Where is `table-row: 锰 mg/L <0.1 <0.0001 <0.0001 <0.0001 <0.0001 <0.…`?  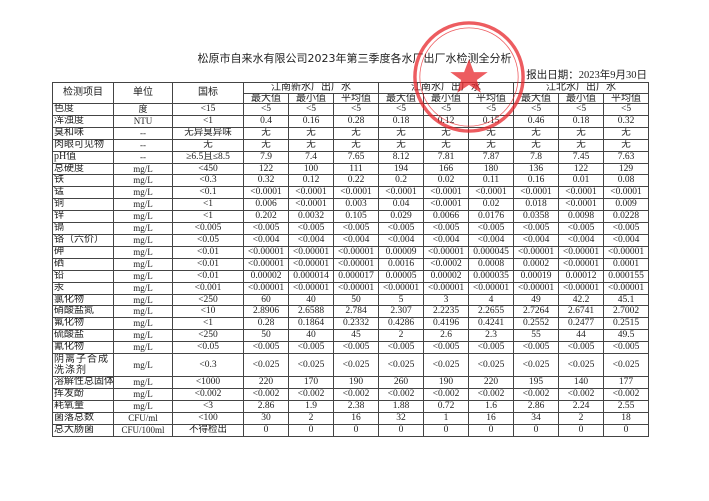
table-row: 锰 mg/L <0.1 <0.0001 <0.0001 <0.0001 <0.0001 <0.… is located at coordinates (351, 193).